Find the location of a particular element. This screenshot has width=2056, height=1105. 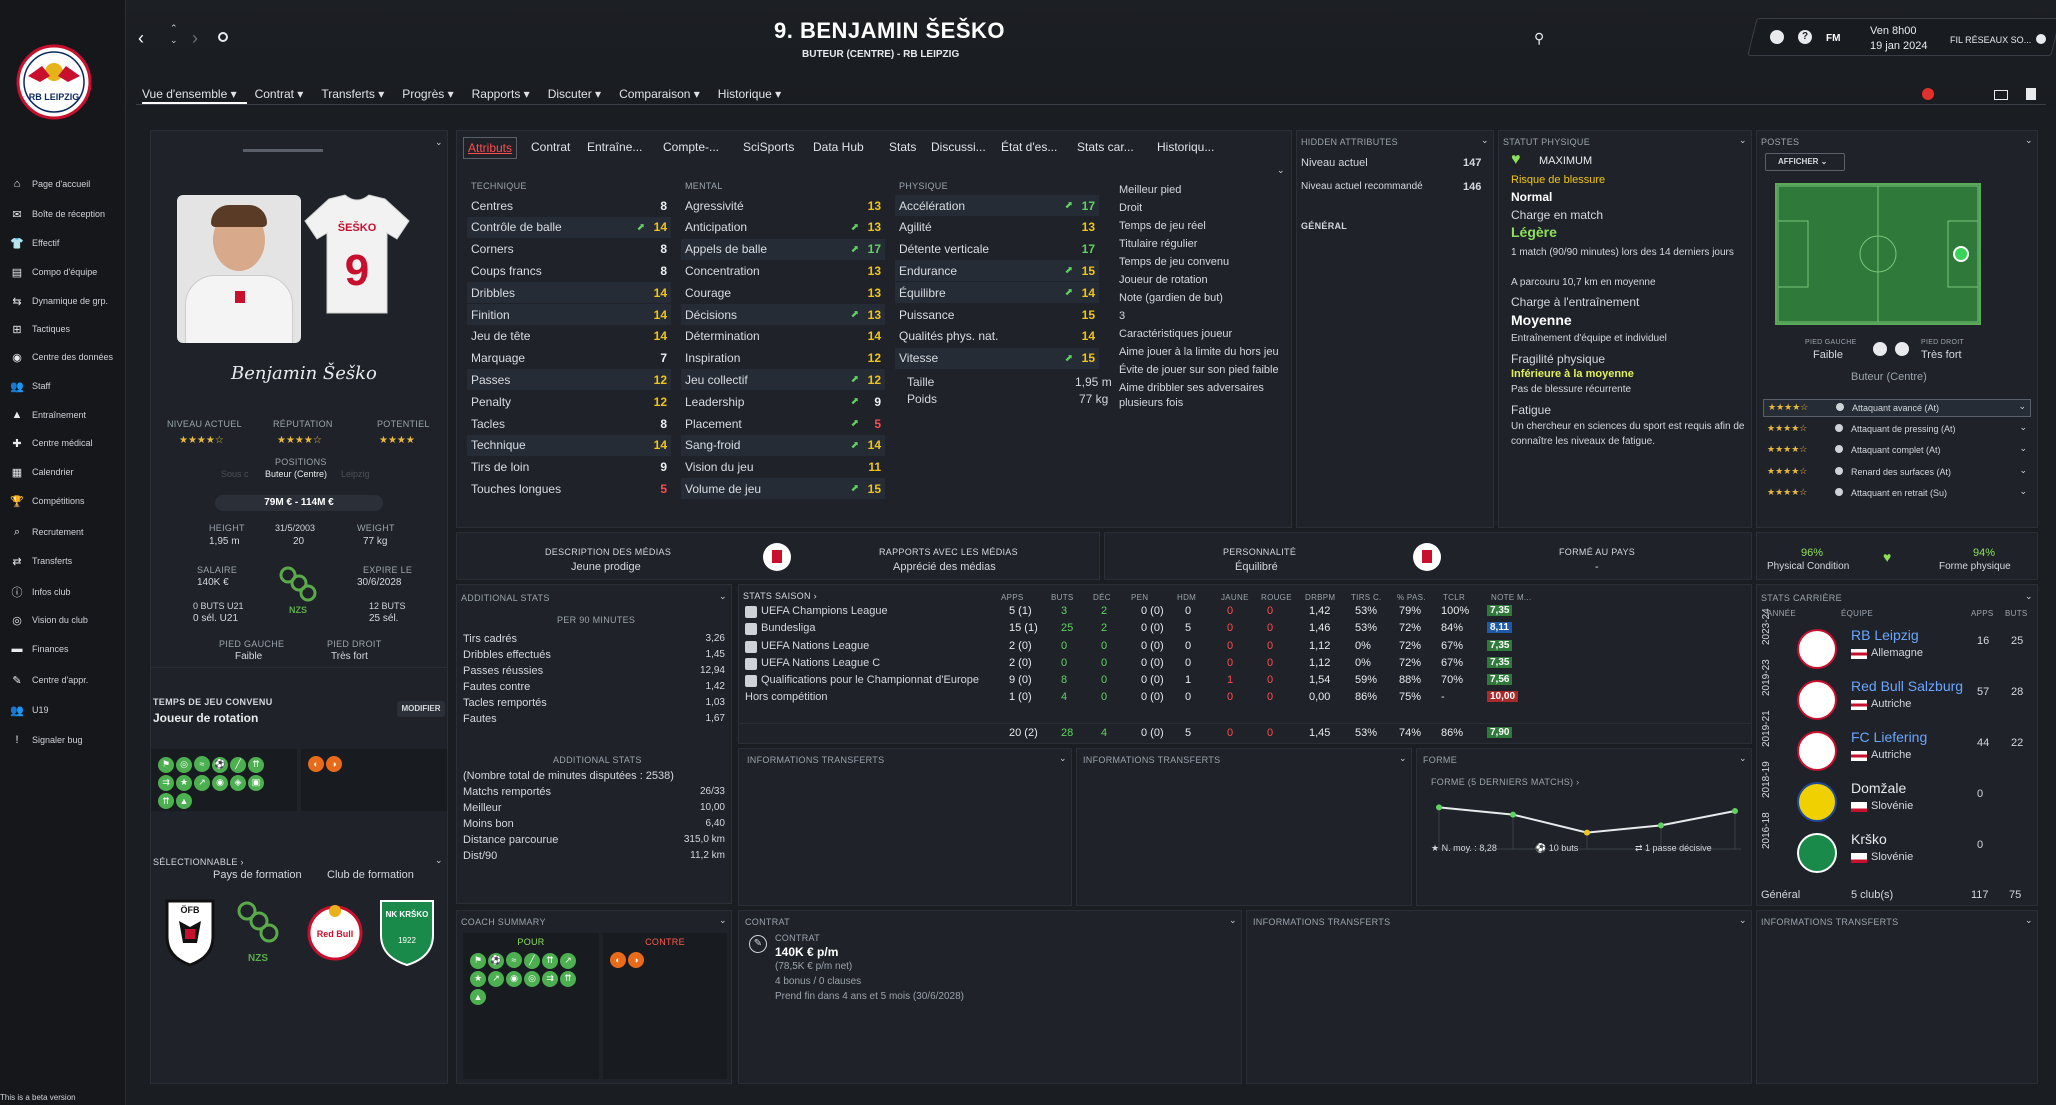

sidebar-item-label: Staff is located at coordinates (41, 386).